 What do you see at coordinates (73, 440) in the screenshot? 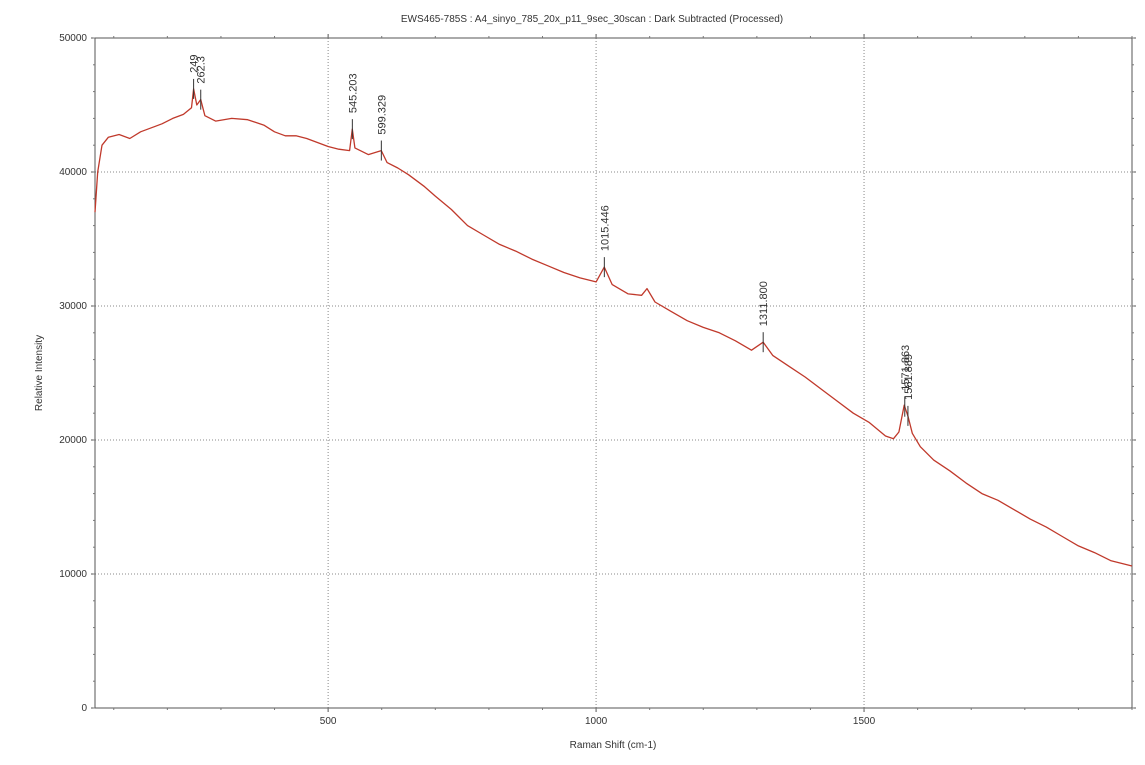
I see `y-tick-label: 20000` at bounding box center [73, 440].